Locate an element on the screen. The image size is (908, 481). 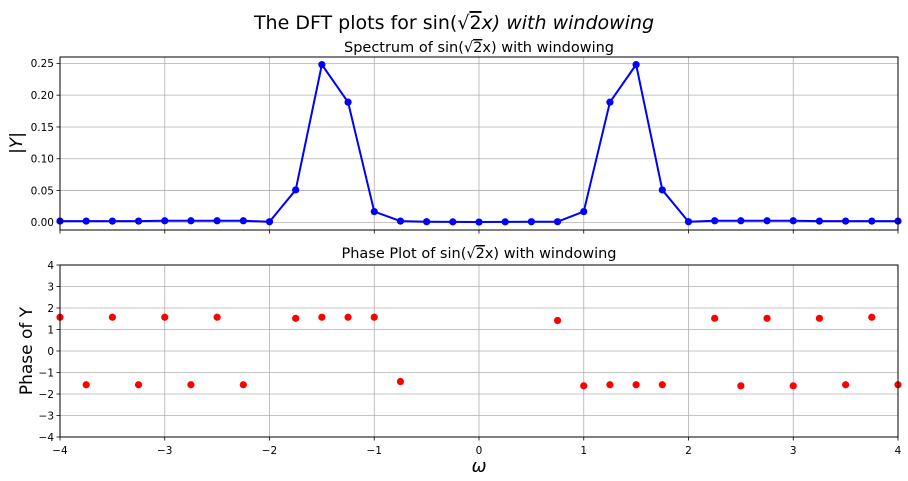
phase-ylabel: Phase of Y is located at coordinates (27, 350).